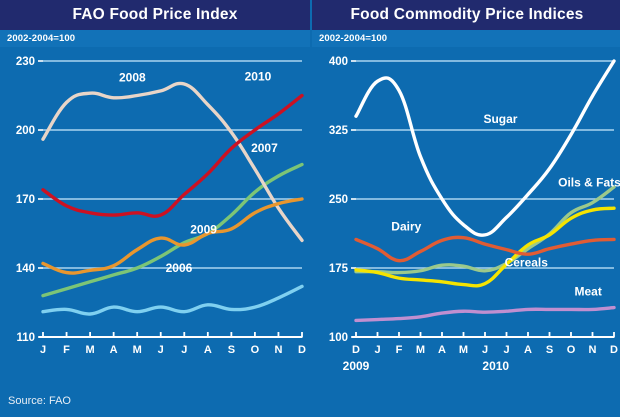 This screenshot has width=620, height=417. What do you see at coordinates (466, 38) in the screenshot?
I see `right-panel-subheader: 2002-2004=100` at bounding box center [466, 38].